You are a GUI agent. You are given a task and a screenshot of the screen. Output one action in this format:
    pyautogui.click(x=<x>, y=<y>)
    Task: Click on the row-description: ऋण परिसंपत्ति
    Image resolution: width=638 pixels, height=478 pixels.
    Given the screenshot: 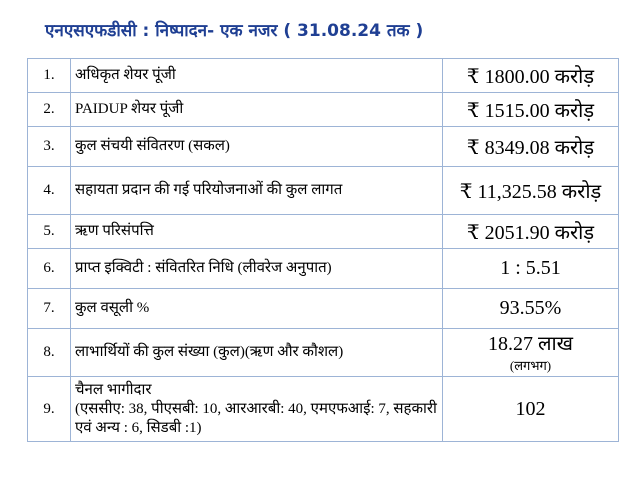 What is the action you would take?
    pyautogui.click(x=256, y=231)
    